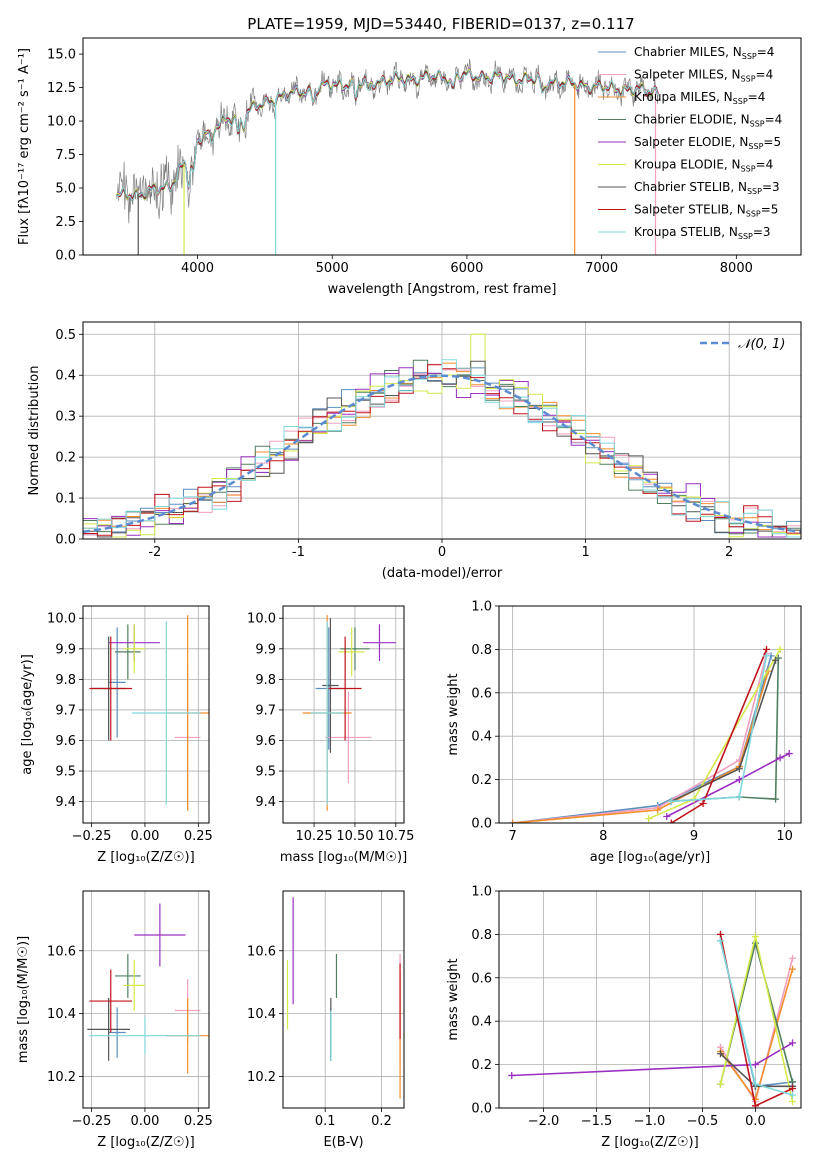  Describe the element at coordinates (65, 189) in the screenshot. I see `y-tick-label: 5.0` at that location.